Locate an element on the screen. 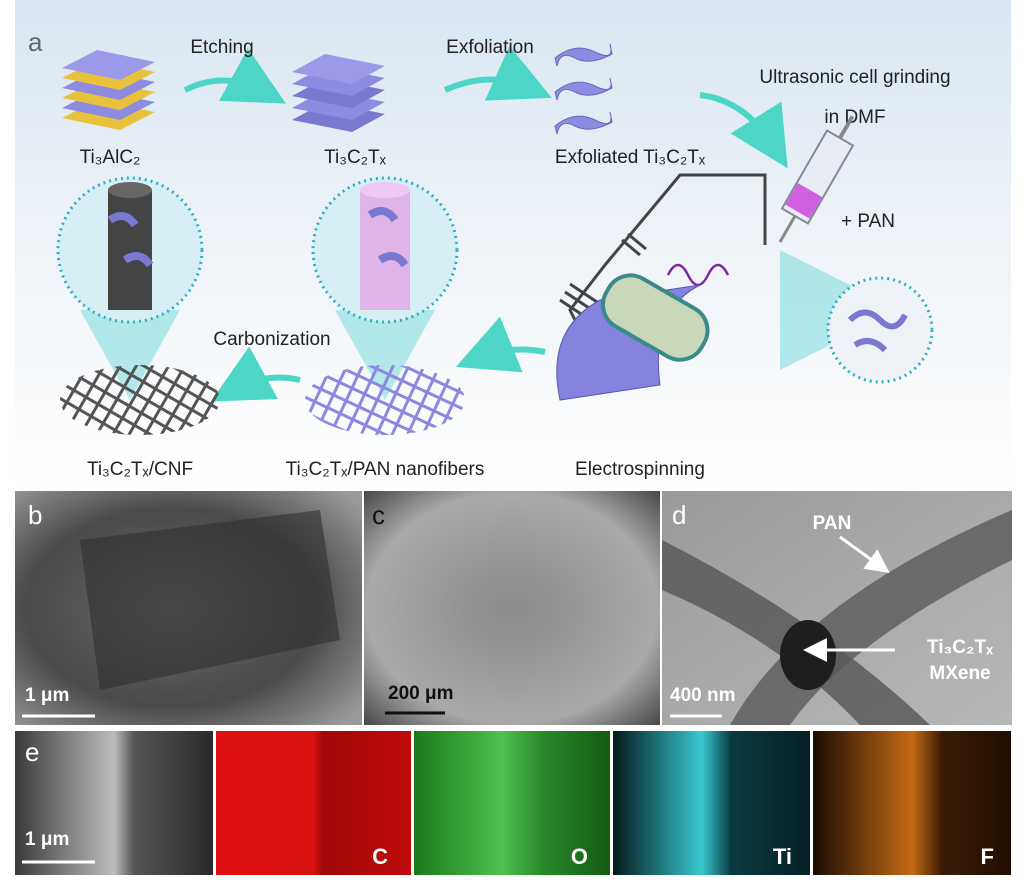 This screenshot has height=896, width=1026. panel-c: c 200 μm is located at coordinates (512, 608).